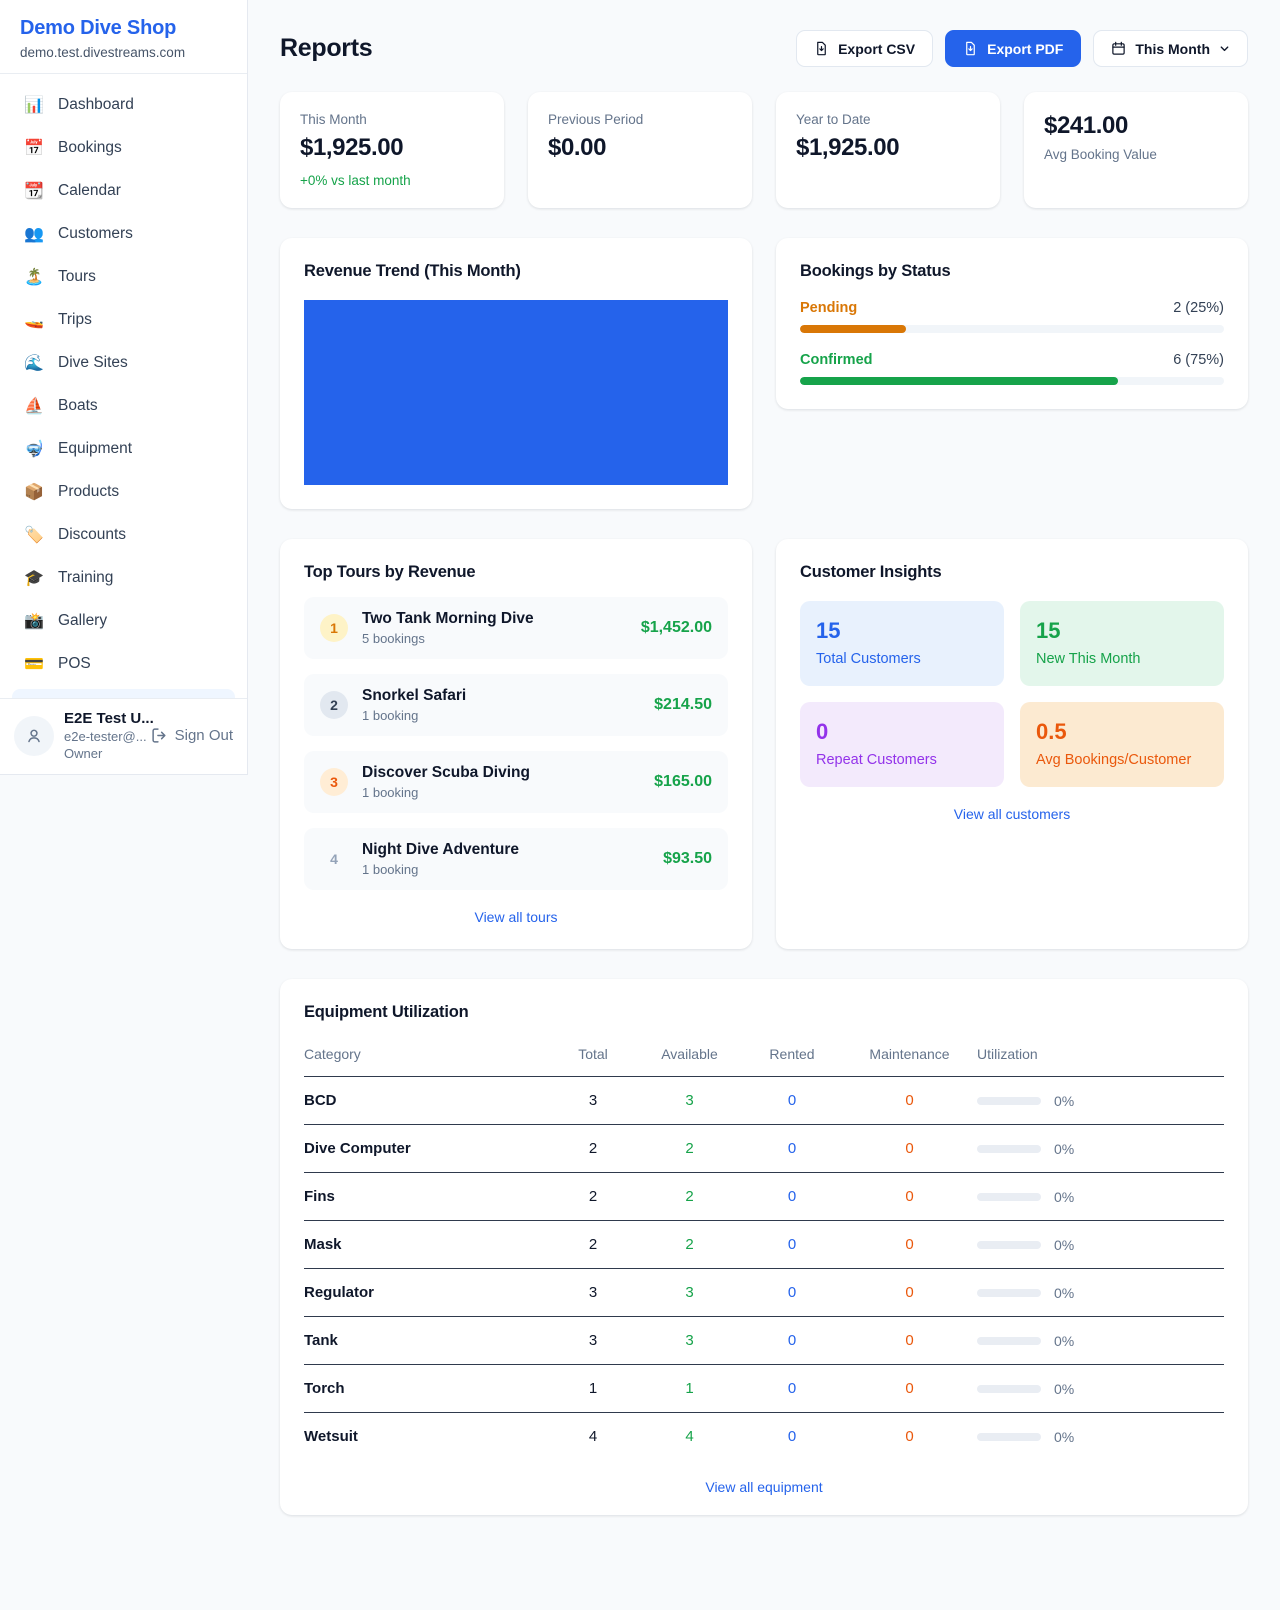 The image size is (1280, 1610). Describe the element at coordinates (868, 659) in the screenshot. I see `tile-label: Total Customers` at that location.